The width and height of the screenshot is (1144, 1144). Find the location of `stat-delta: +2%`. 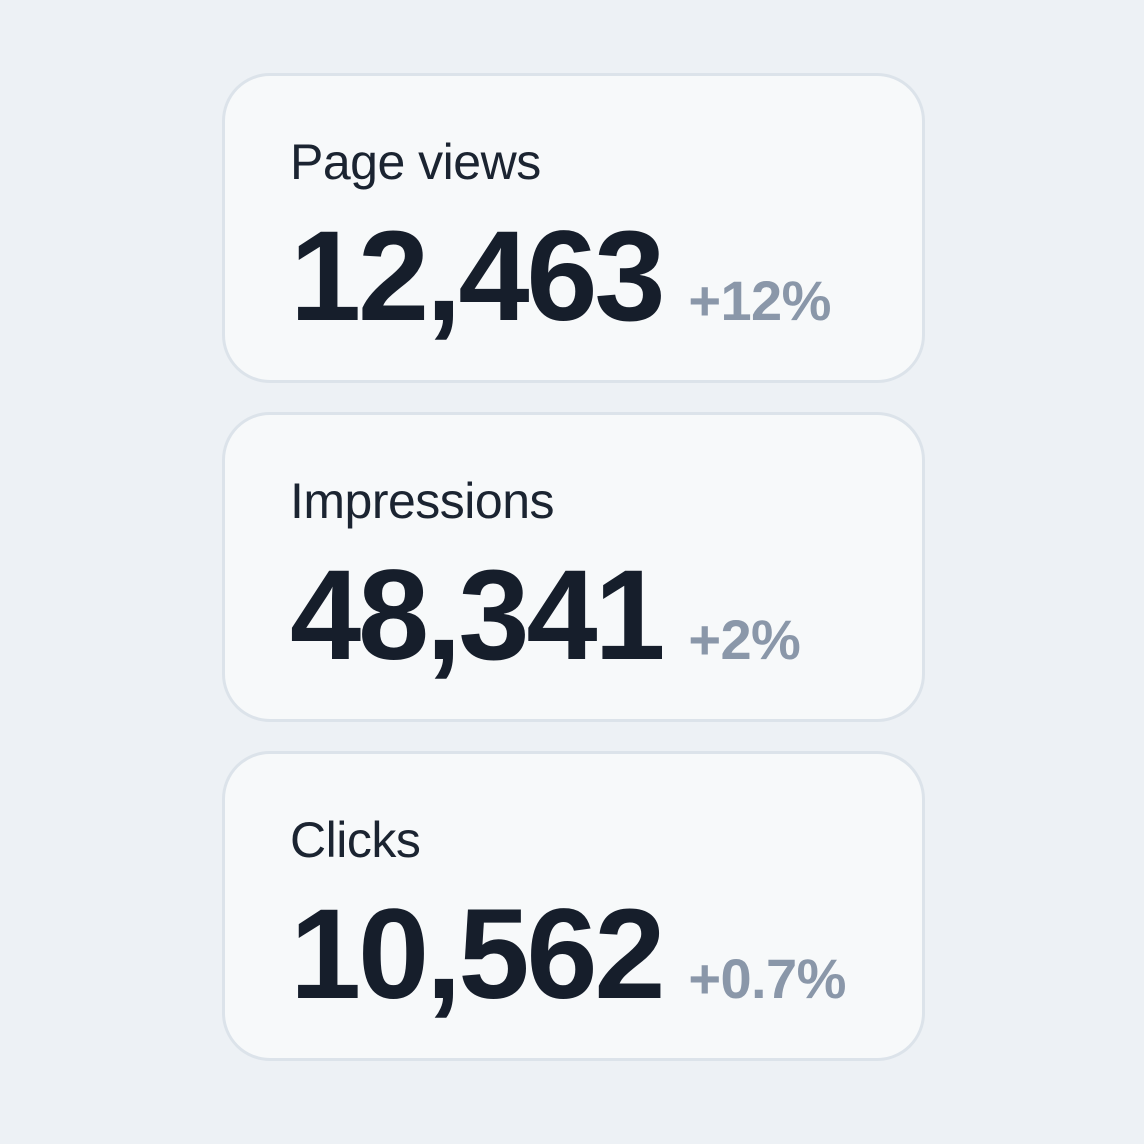

stat-delta: +2% is located at coordinates (744, 639).